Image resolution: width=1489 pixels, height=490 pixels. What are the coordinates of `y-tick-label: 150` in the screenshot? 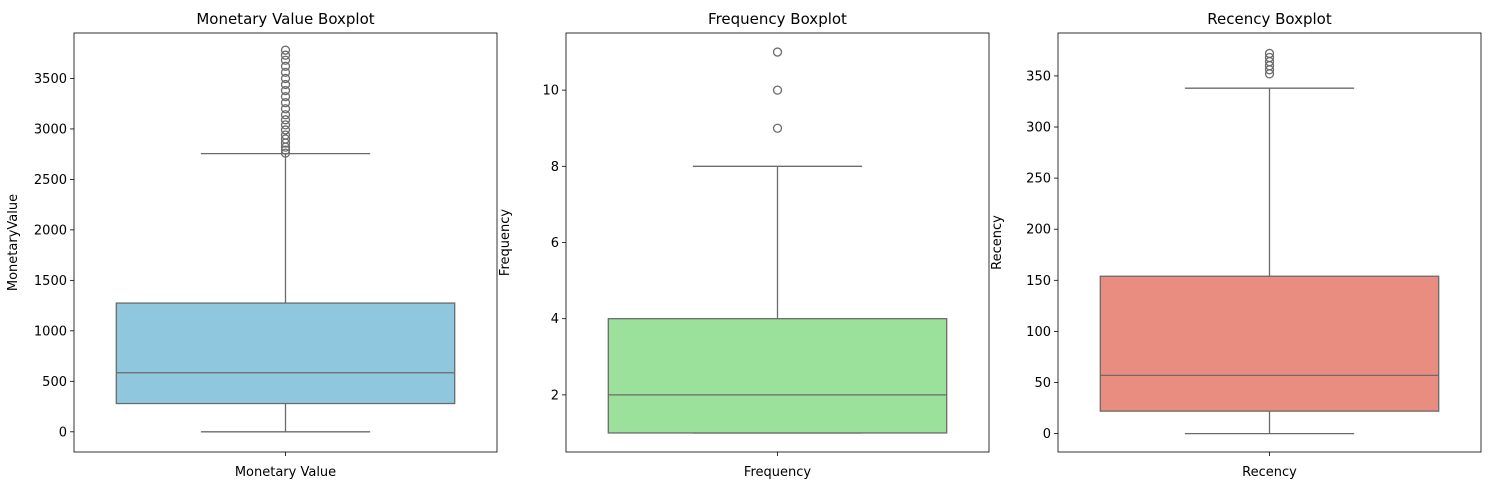 It's located at (1038, 281).